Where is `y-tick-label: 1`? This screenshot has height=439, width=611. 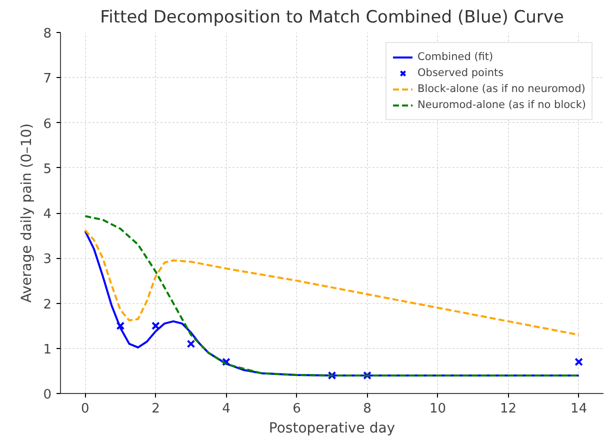
y-tick-label: 1 is located at coordinates (47, 350).